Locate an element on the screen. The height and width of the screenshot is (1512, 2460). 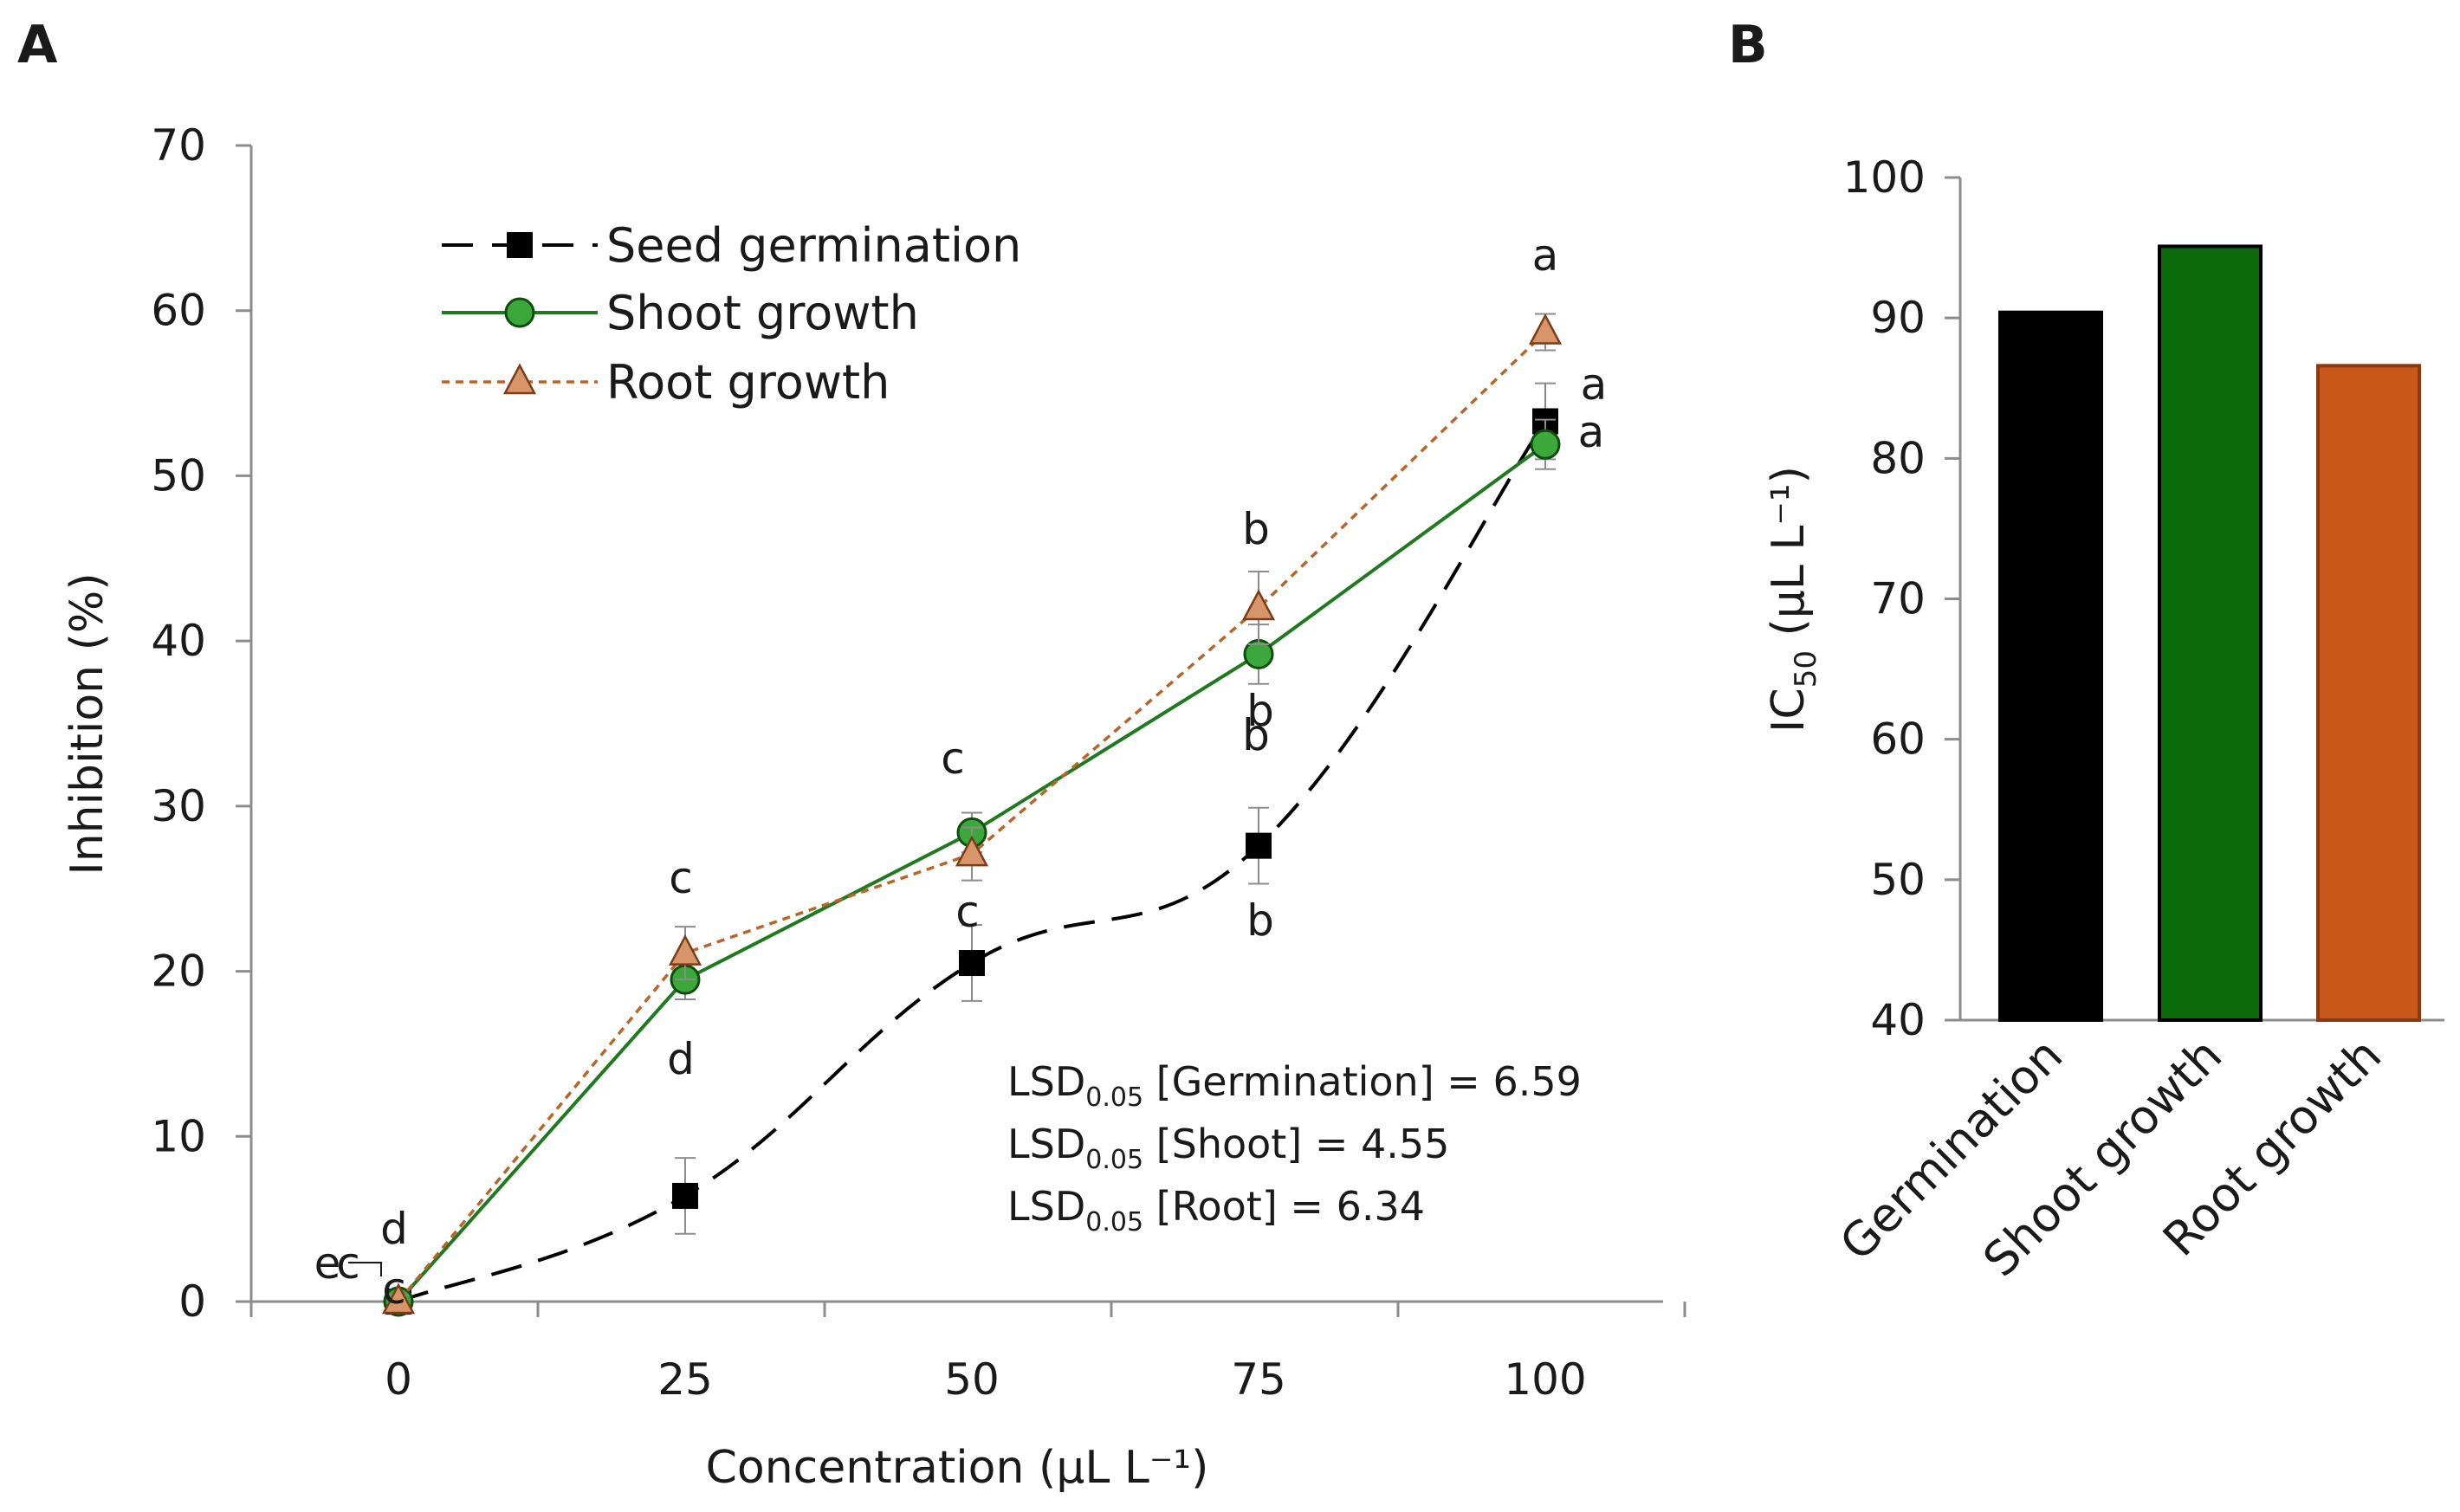
y-tick-label-b: 60 is located at coordinates (1898, 739).